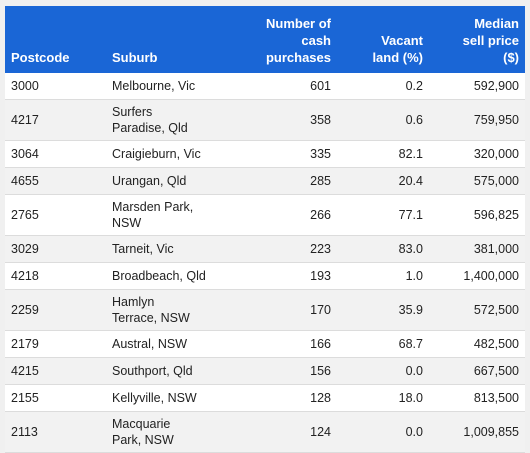 This screenshot has height=453, width=530. I want to click on cell-median-price: 759,950, so click(477, 120).